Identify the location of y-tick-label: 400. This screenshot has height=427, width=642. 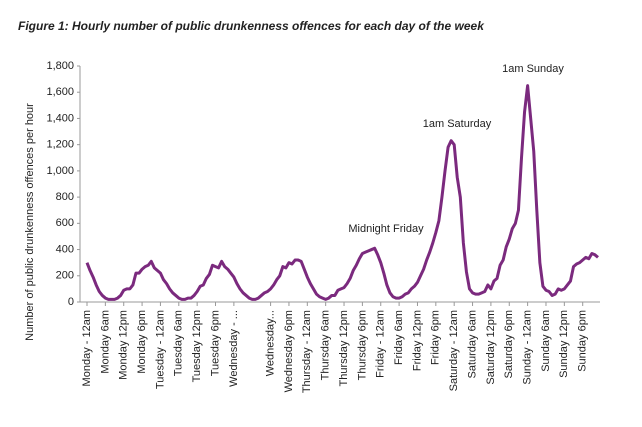
(65, 249).